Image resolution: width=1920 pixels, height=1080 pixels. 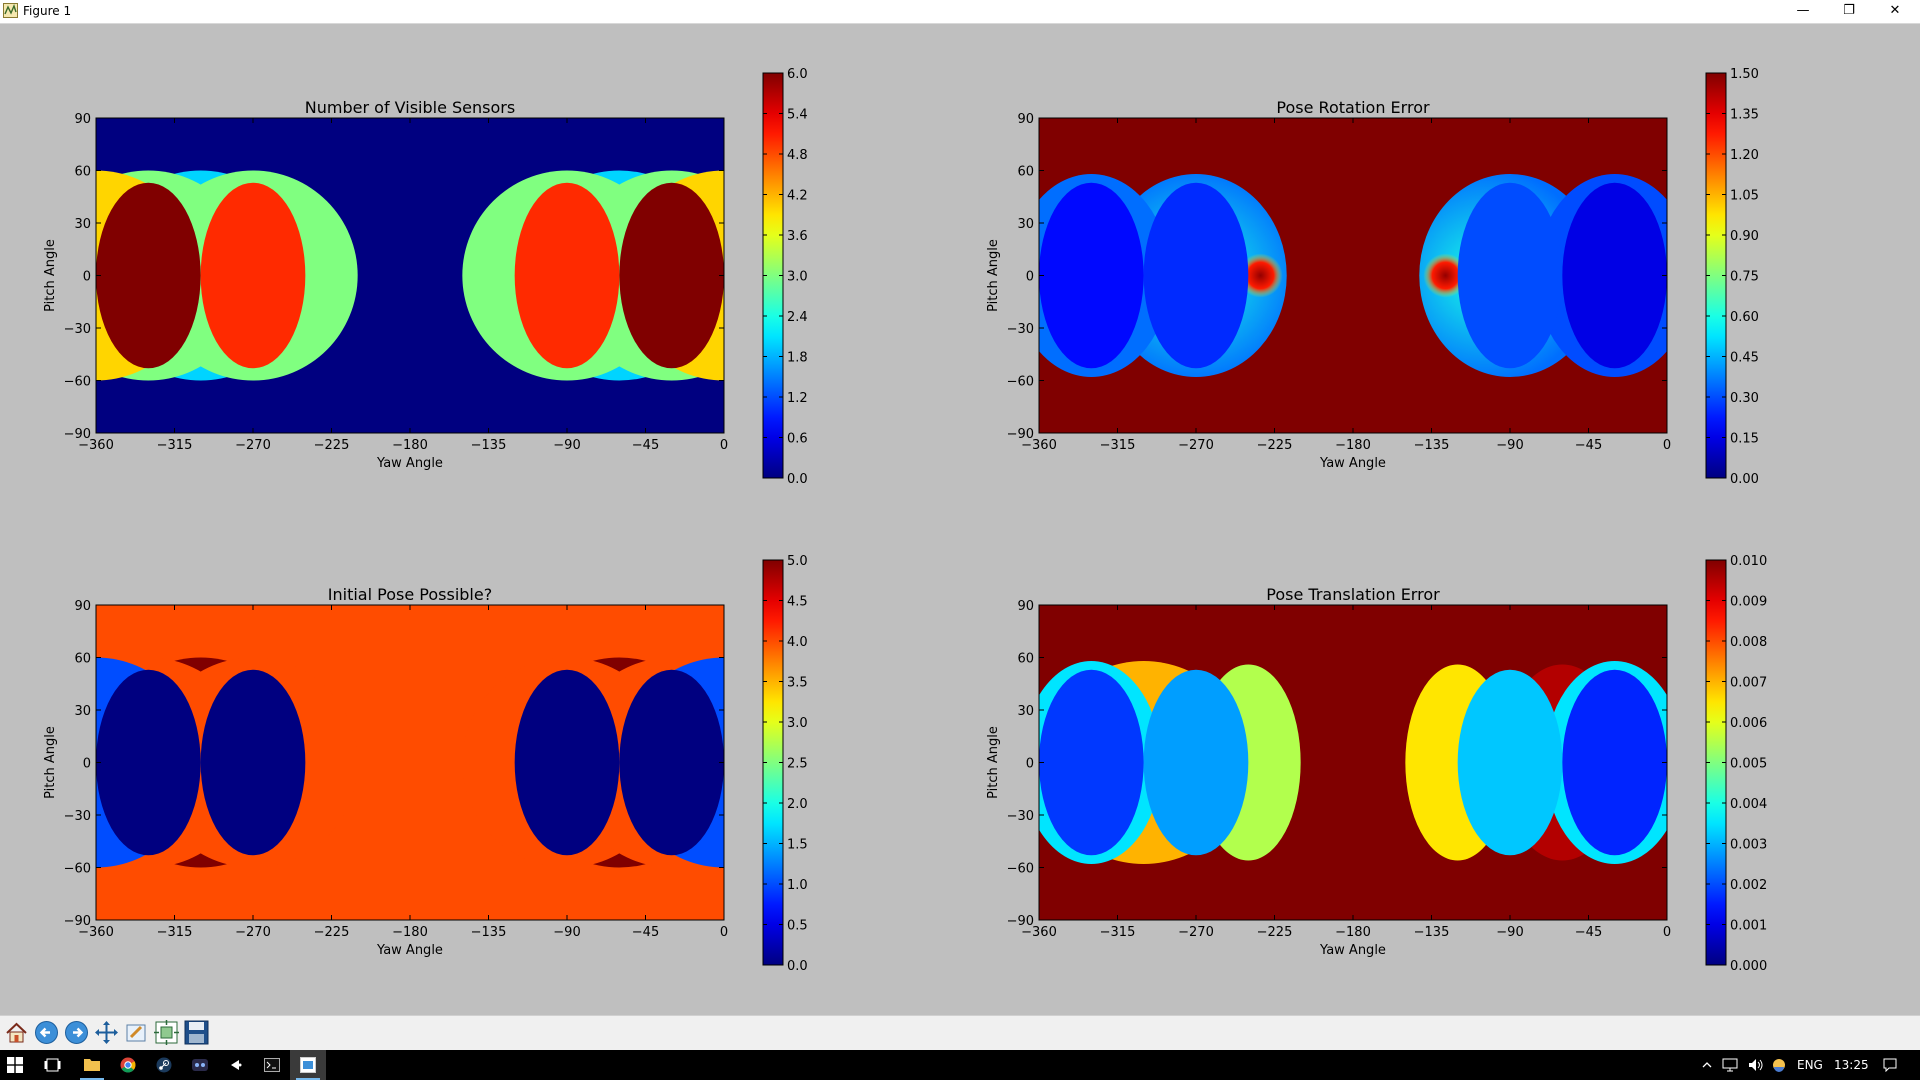 What do you see at coordinates (136, 1032) in the screenshot?
I see `zoom-rect-icon` at bounding box center [136, 1032].